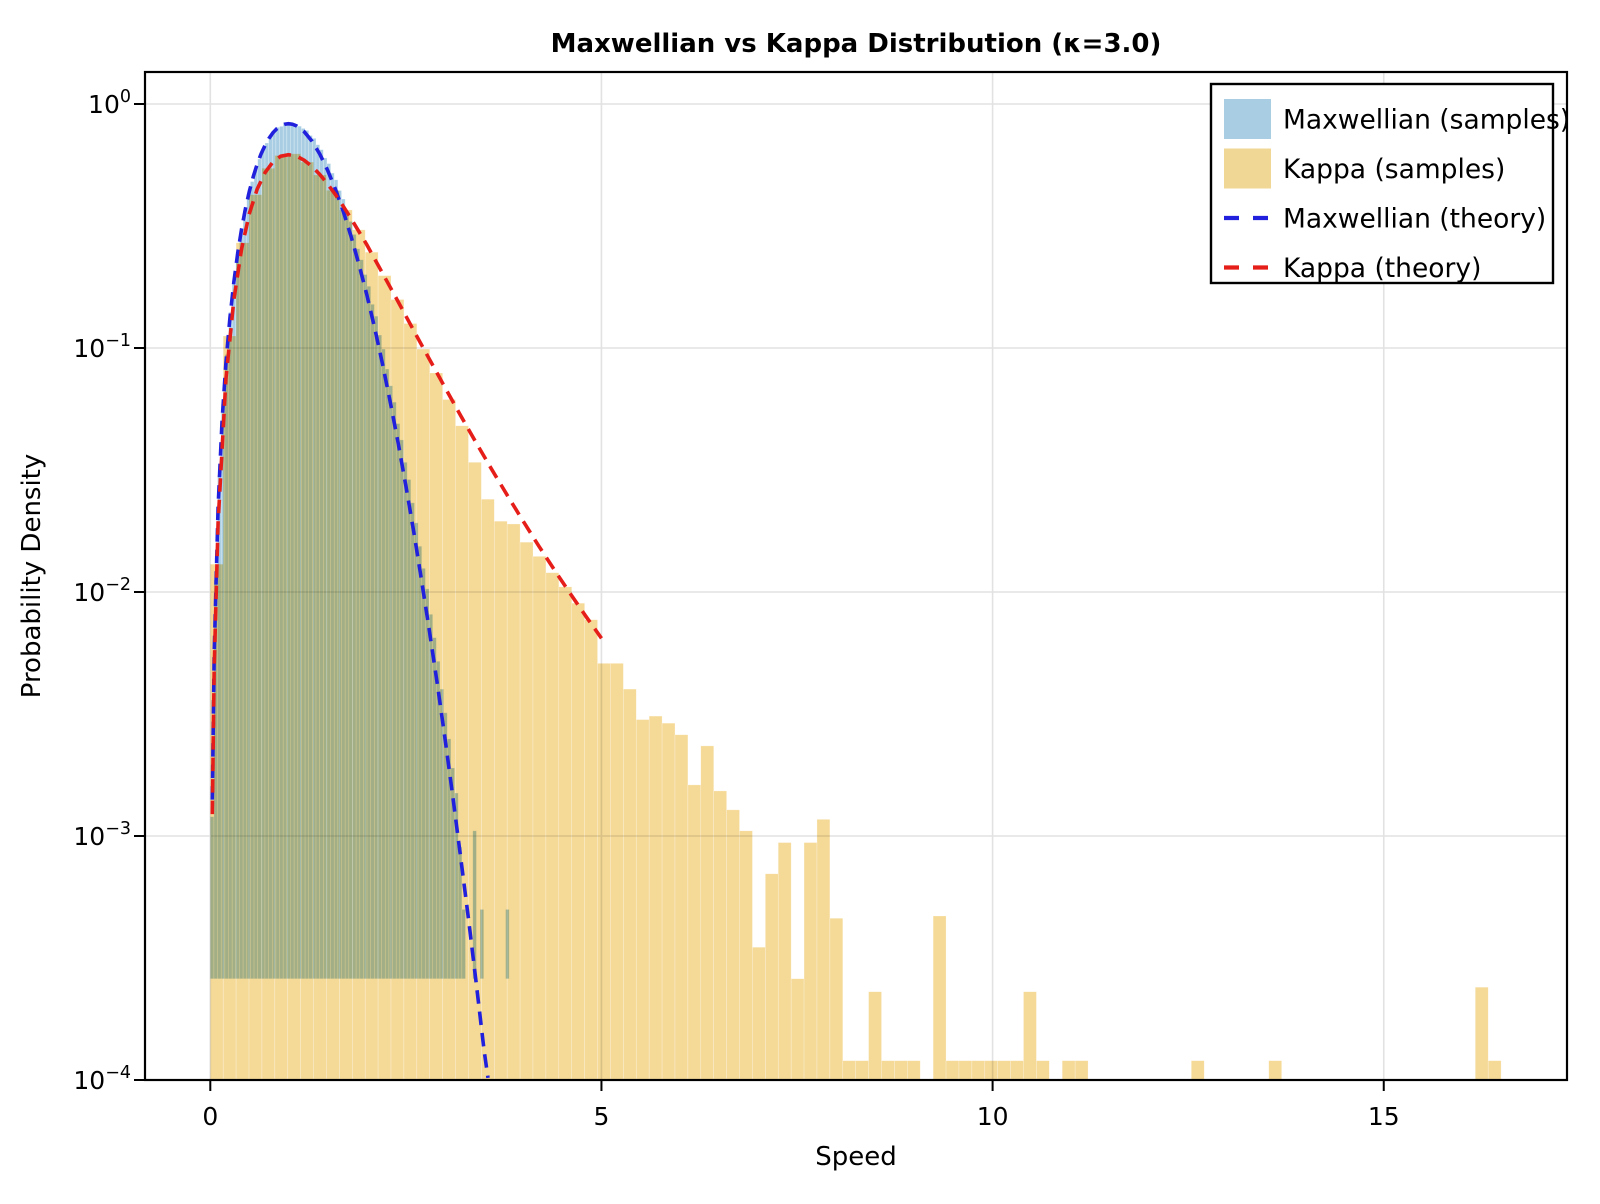 This screenshot has width=1600, height=1204. Describe the element at coordinates (32, 576) in the screenshot. I see `y-axis-label: Probability Density` at that location.